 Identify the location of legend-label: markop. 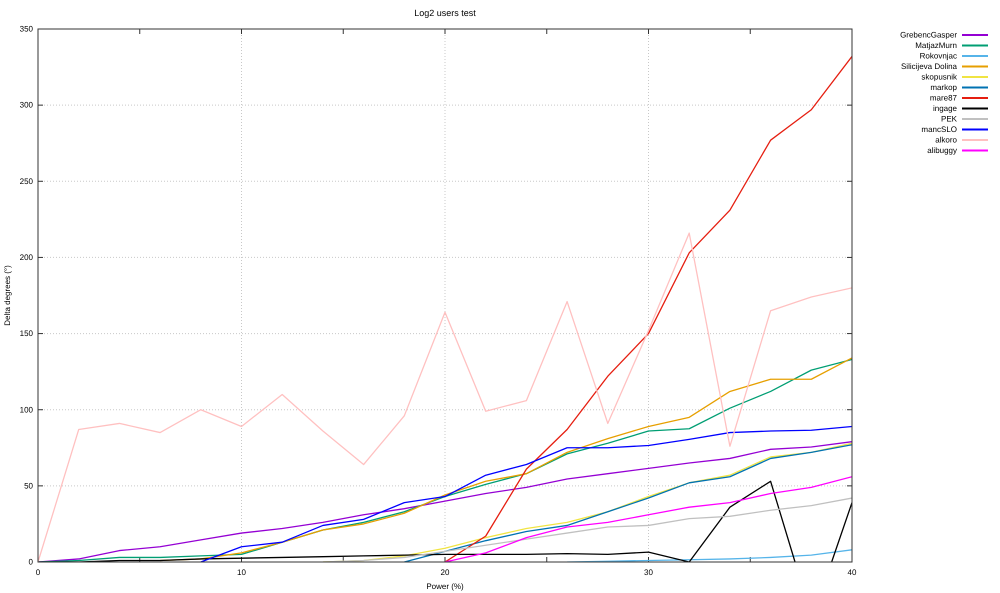
(944, 87).